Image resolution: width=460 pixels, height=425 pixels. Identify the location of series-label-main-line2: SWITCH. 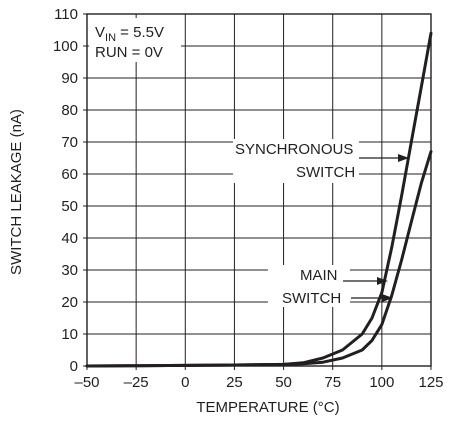
(311, 298).